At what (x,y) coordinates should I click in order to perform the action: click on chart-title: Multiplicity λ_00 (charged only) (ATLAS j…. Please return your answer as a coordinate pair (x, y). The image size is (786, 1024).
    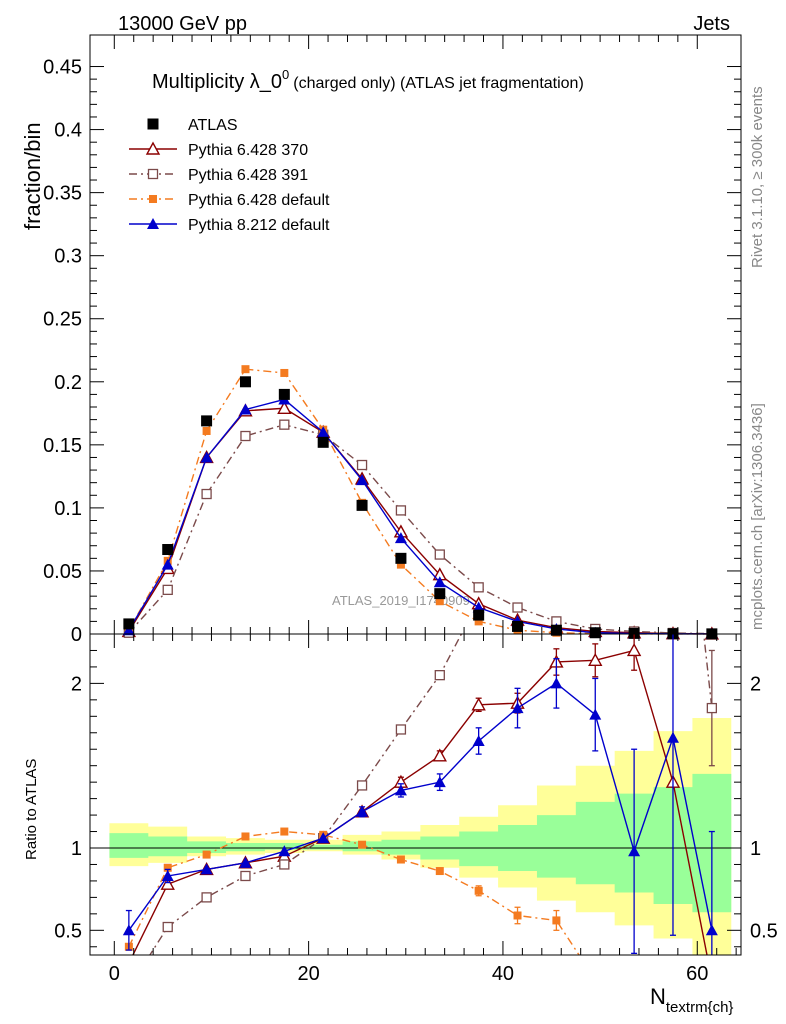
    Looking at the image, I should click on (368, 80).